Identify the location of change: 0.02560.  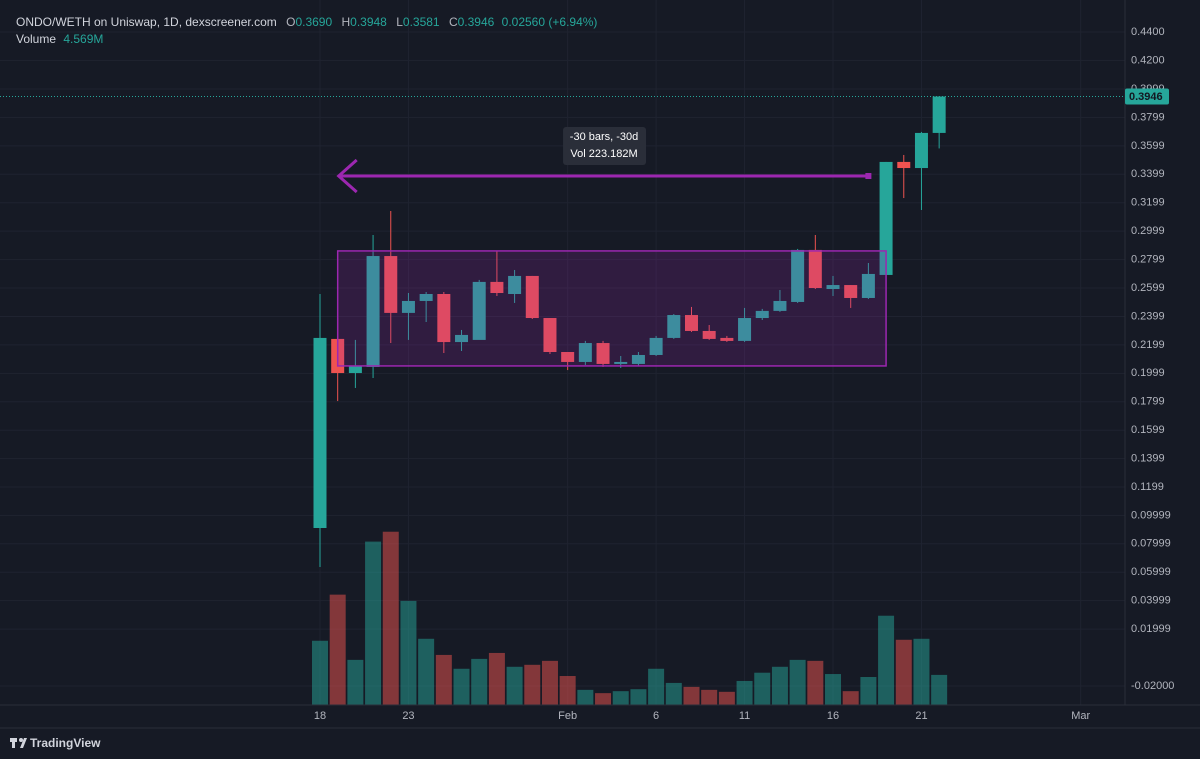
(523, 22).